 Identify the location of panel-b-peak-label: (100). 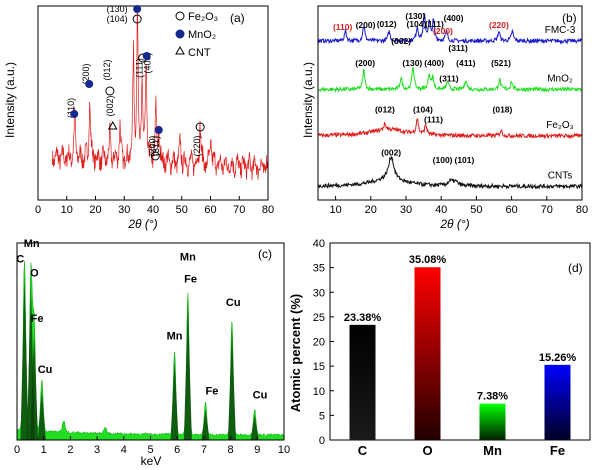
(443, 160).